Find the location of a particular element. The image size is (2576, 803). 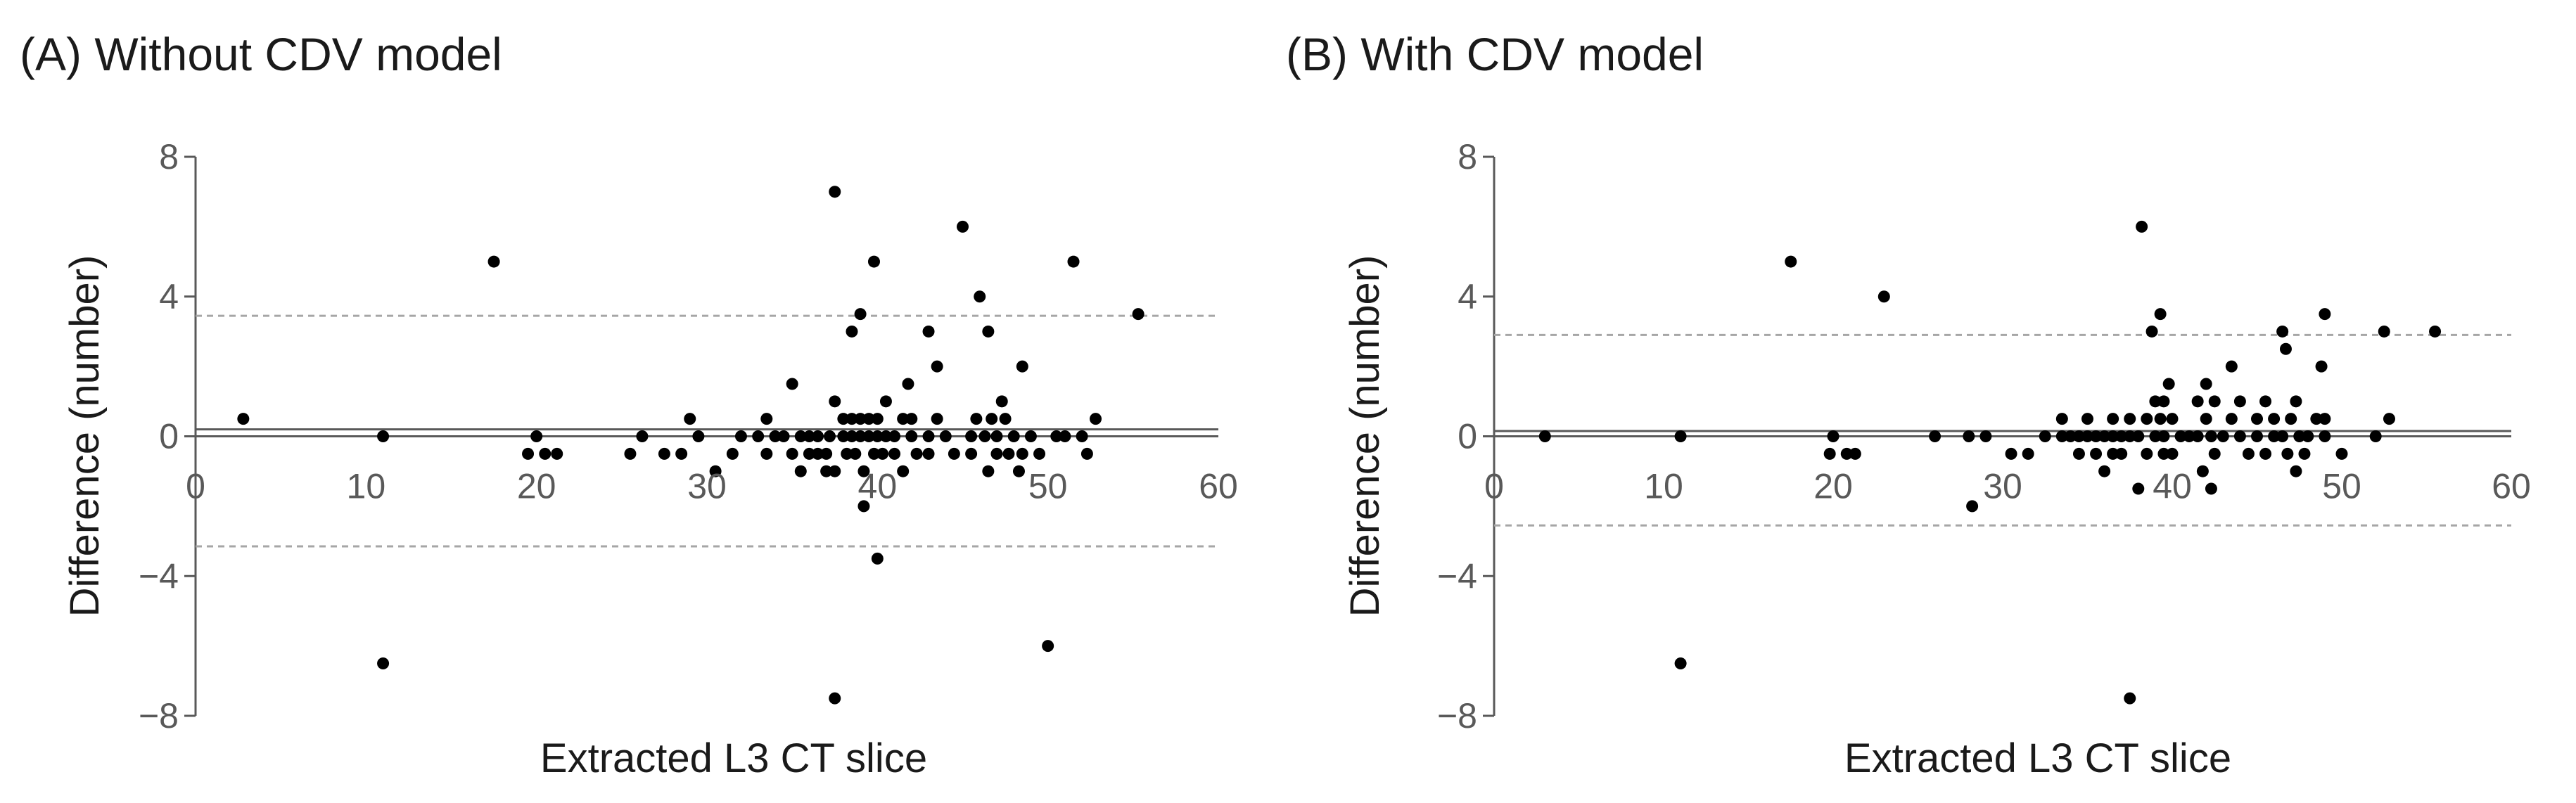

panel-b-y-tick-label: 0 is located at coordinates (1467, 436).